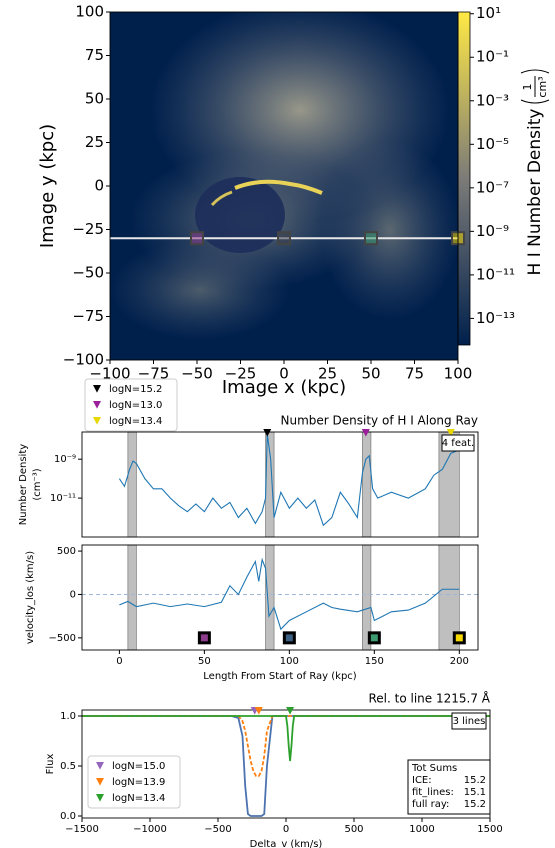 The height and width of the screenshot is (848, 555). What do you see at coordinates (492, 144) in the screenshot?
I see `colorbar-tick-label: 10⁻⁵` at bounding box center [492, 144].